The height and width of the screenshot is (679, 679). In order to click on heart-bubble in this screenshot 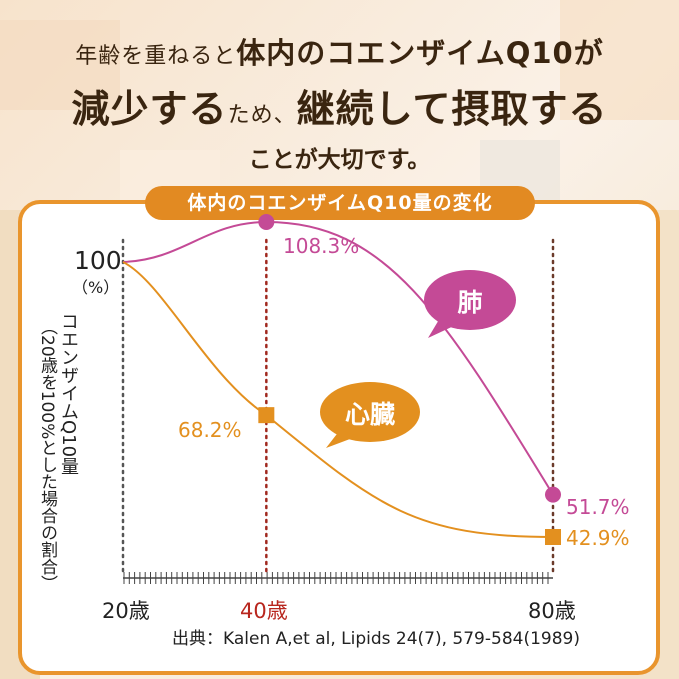, I will do `click(370, 412)`.